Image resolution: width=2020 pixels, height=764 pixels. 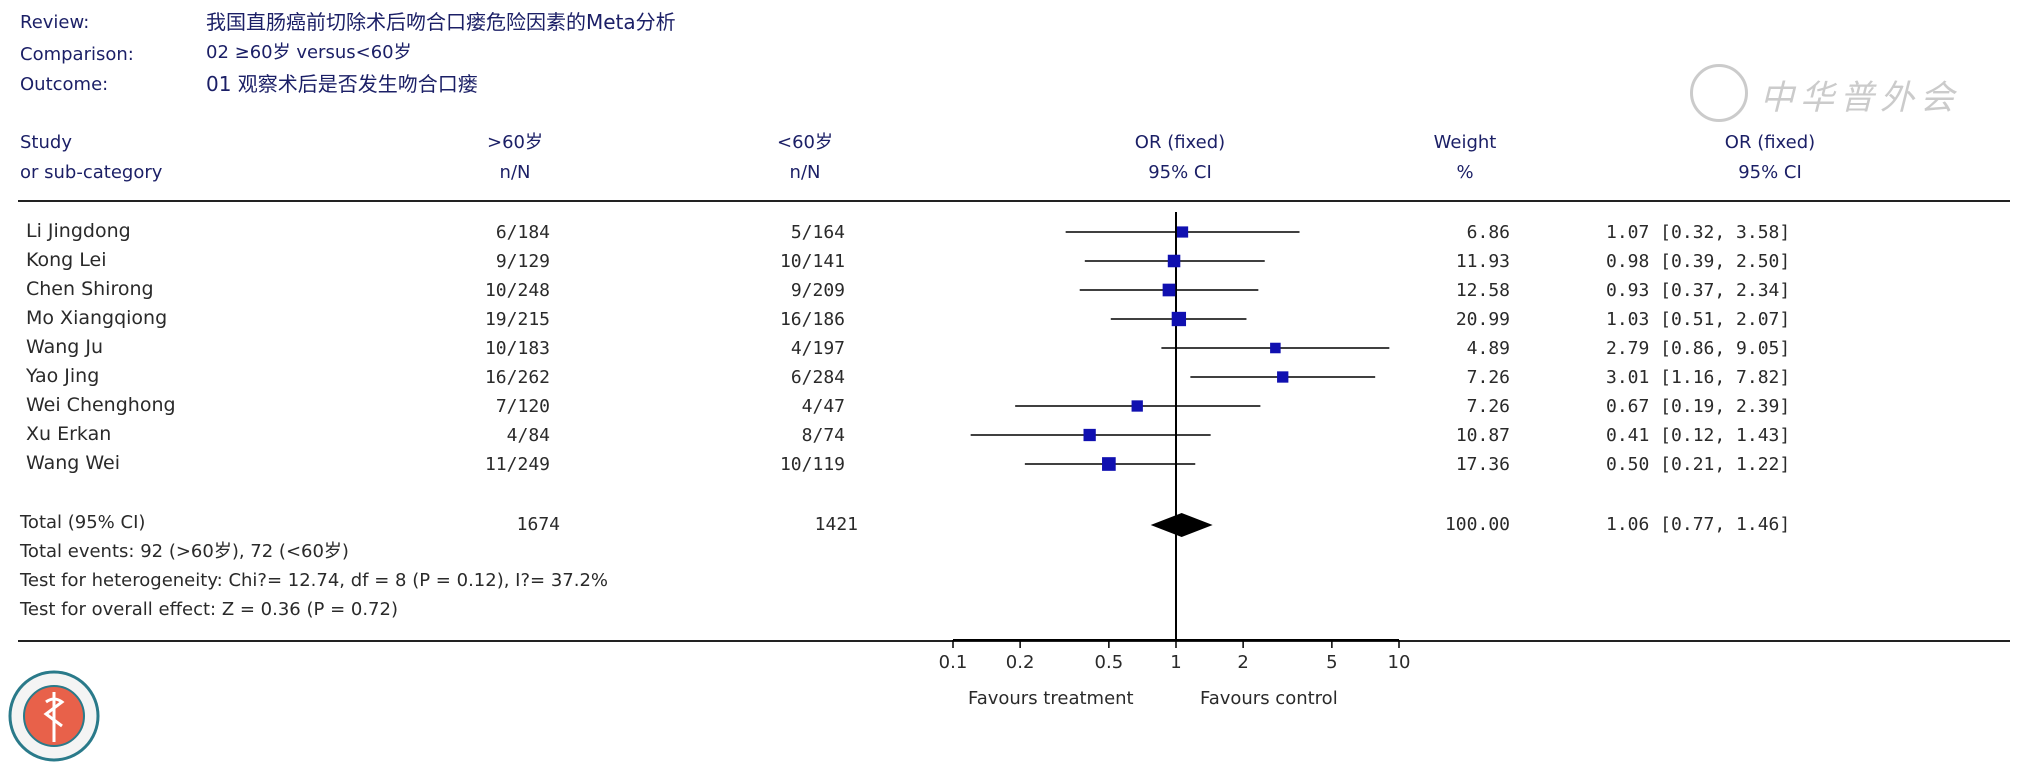 What do you see at coordinates (54, 716) in the screenshot?
I see `medical-association-logo` at bounding box center [54, 716].